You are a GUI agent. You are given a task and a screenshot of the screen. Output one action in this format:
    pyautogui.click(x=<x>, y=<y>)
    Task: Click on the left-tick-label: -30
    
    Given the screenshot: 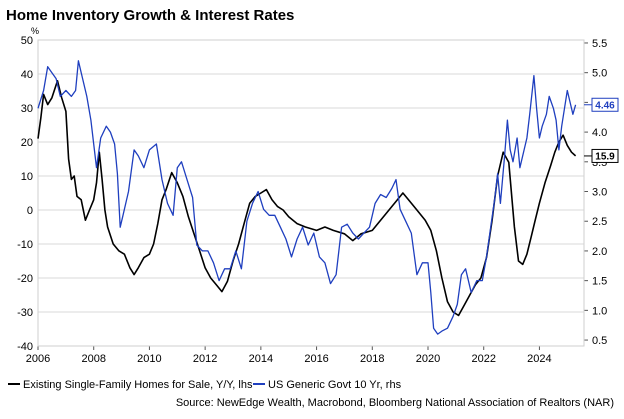 What is the action you would take?
    pyautogui.click(x=25, y=313)
    